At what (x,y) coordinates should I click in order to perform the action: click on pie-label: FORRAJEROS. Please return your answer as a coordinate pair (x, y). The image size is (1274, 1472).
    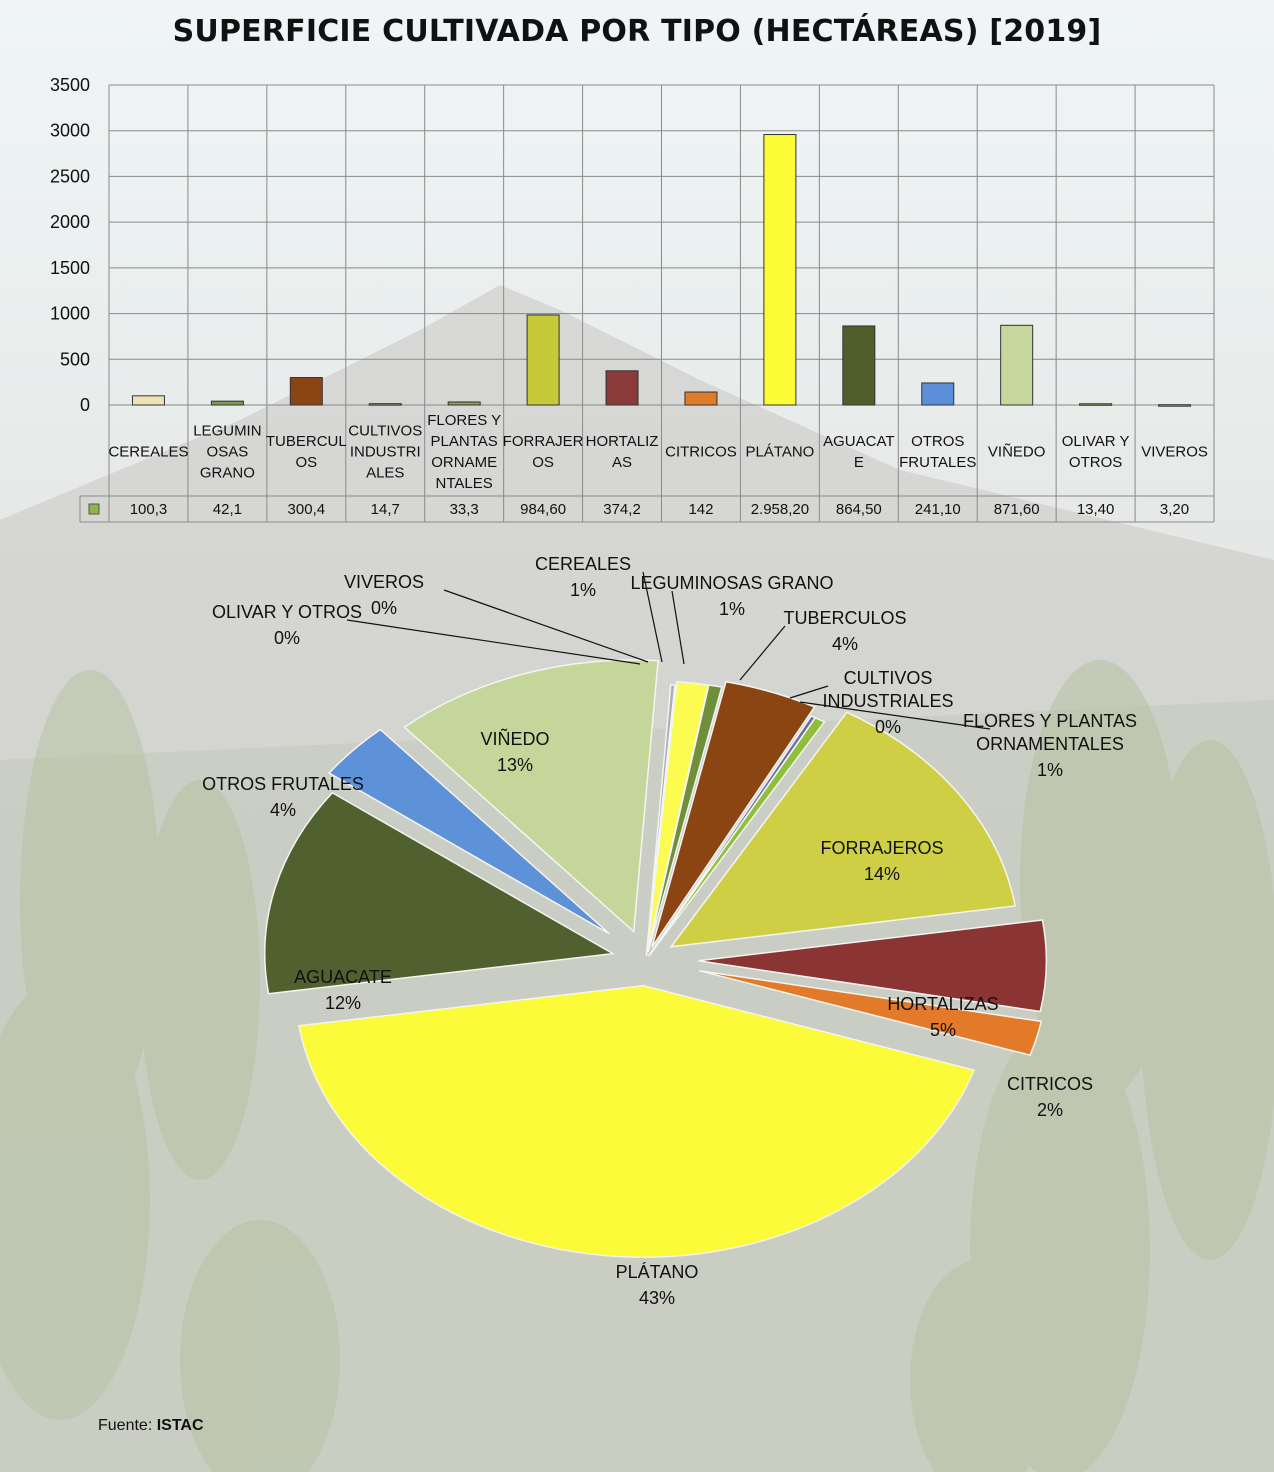
    Looking at the image, I should click on (881, 848).